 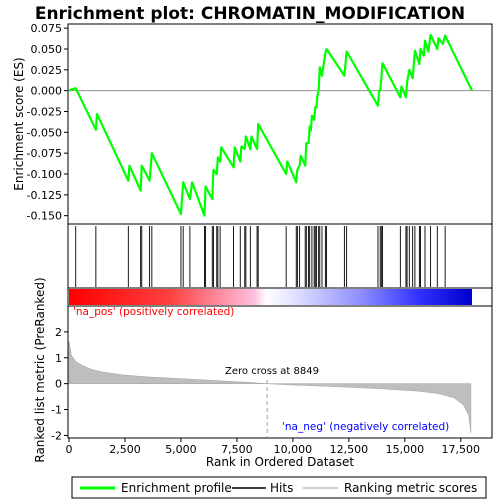 What do you see at coordinates (273, 447) in the screenshot?
I see `x-axis-ticks: 0 2,500 5,000 7,500 10,000 12,500 15,000 17,500` at bounding box center [273, 447].